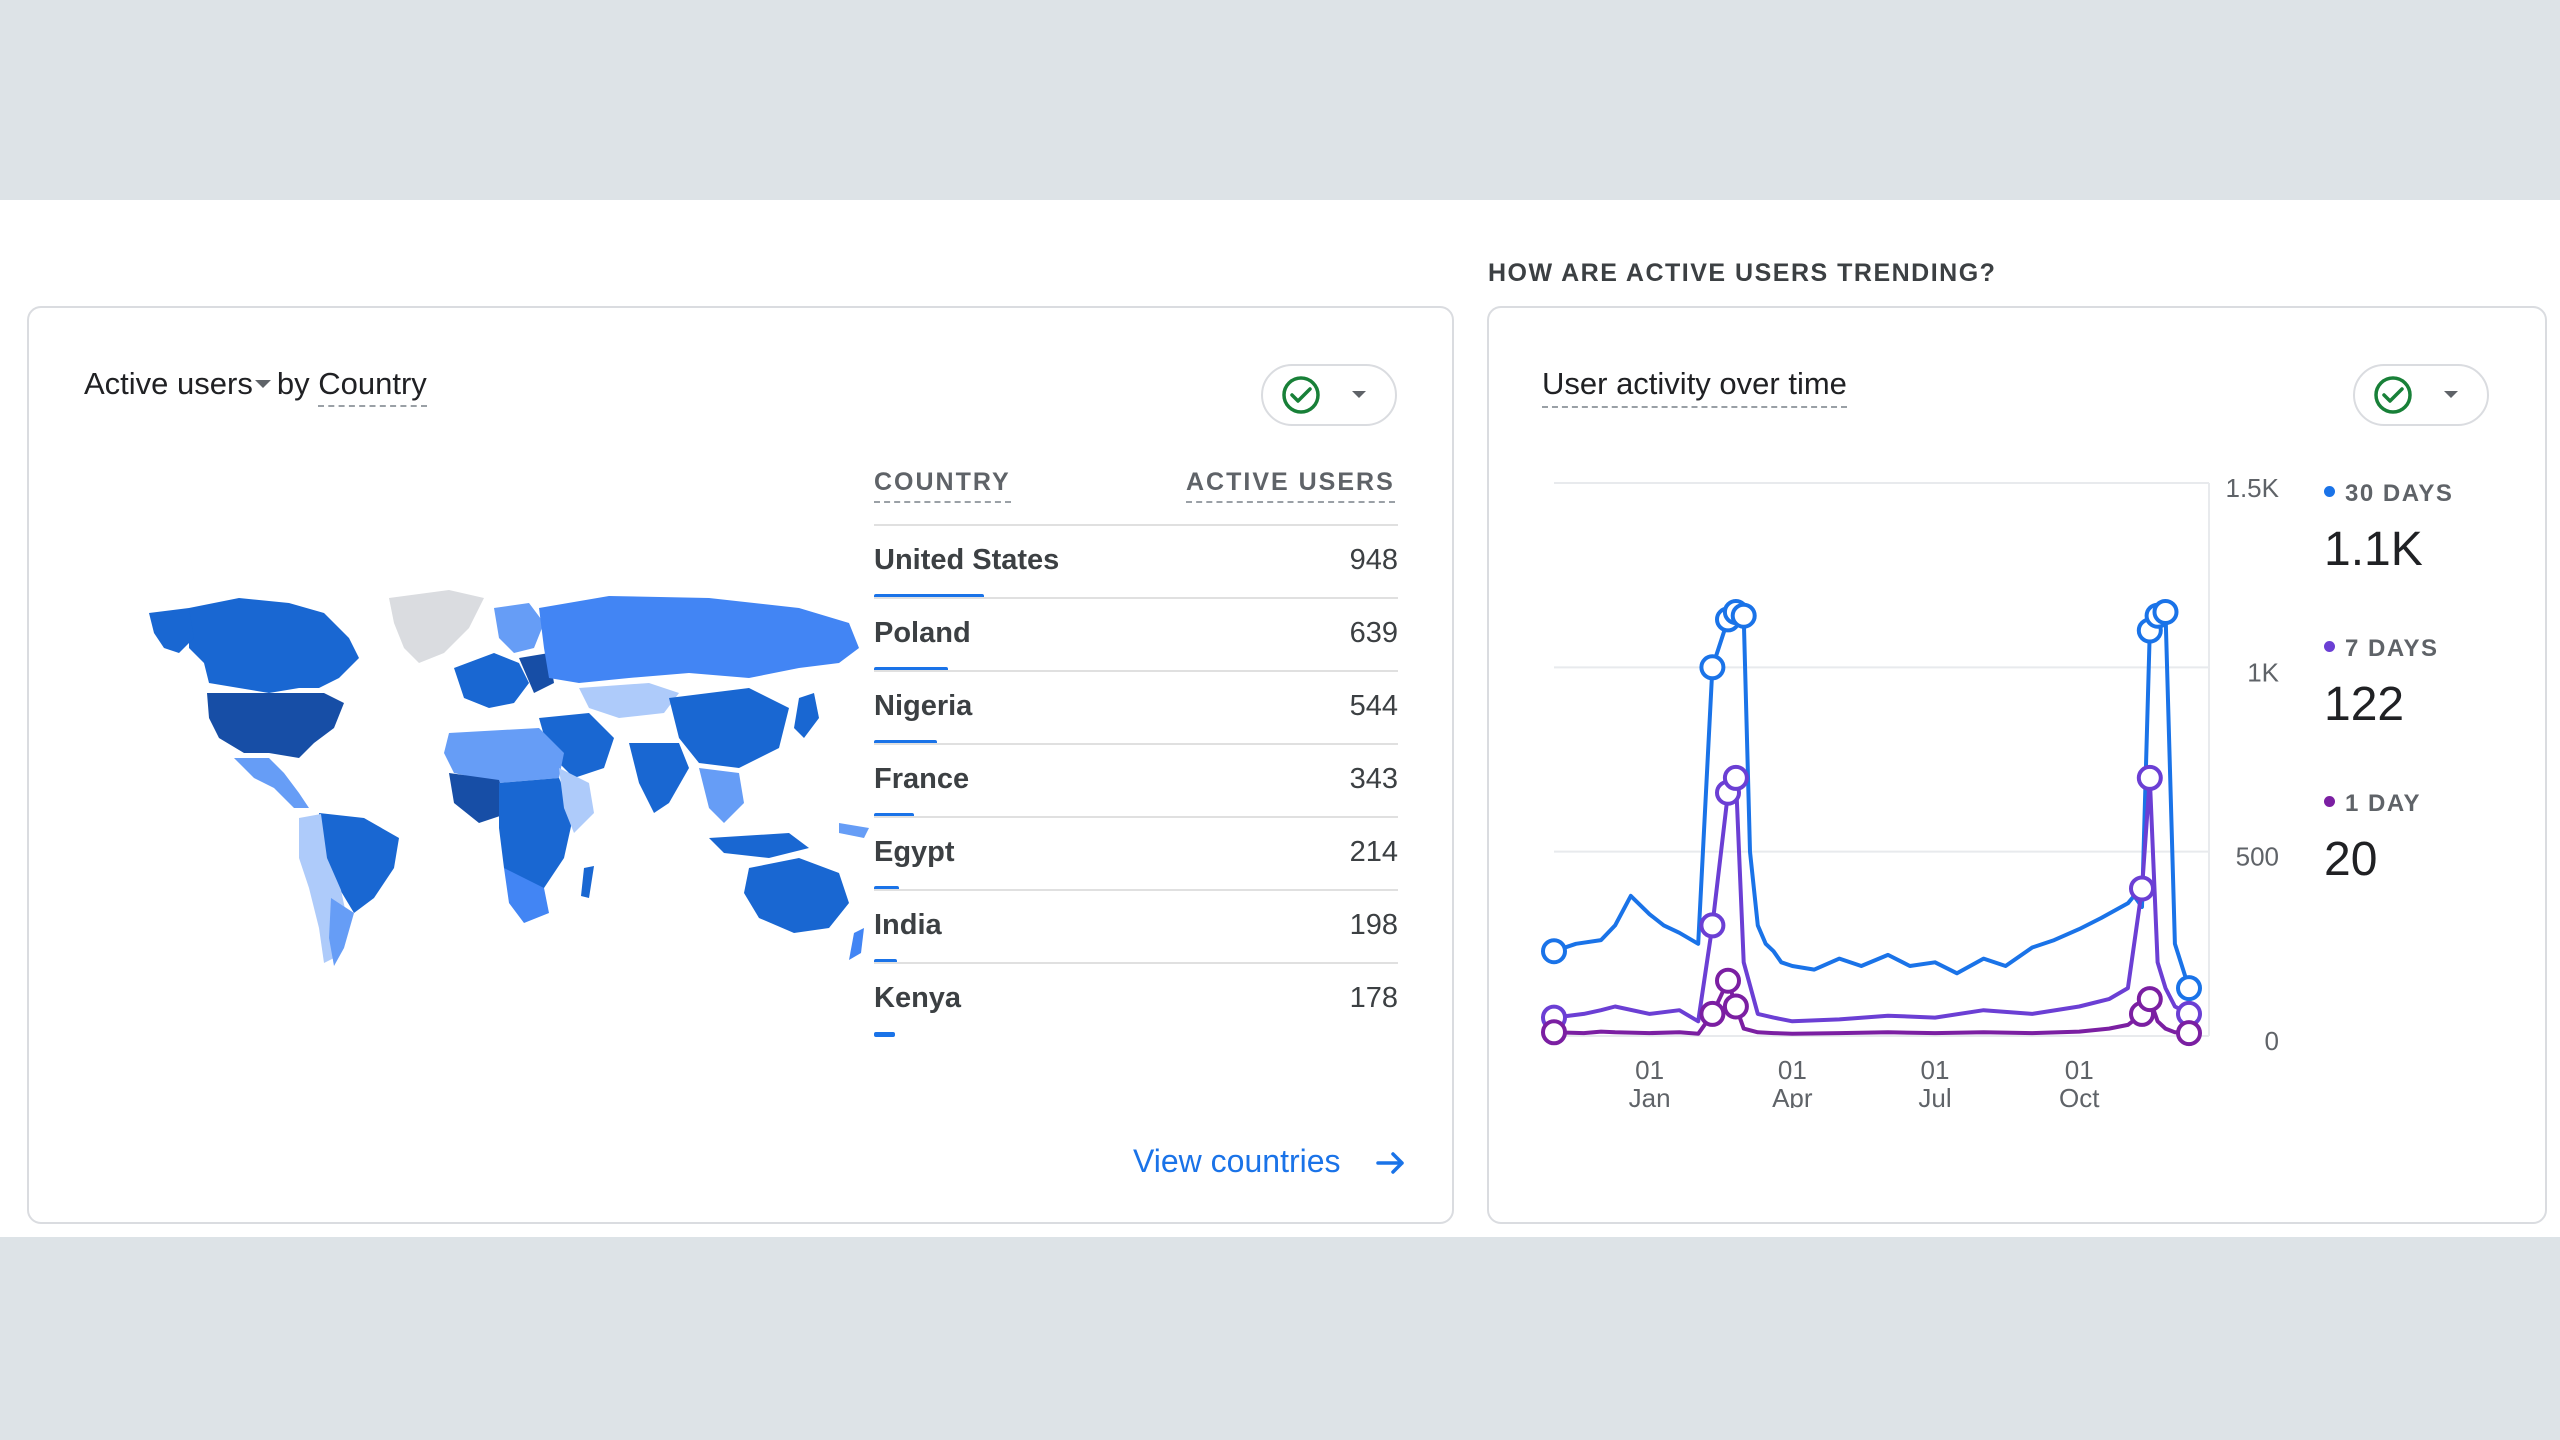 This screenshot has height=1440, width=2560. Describe the element at coordinates (729, 728) in the screenshot. I see `map-region-china` at that location.